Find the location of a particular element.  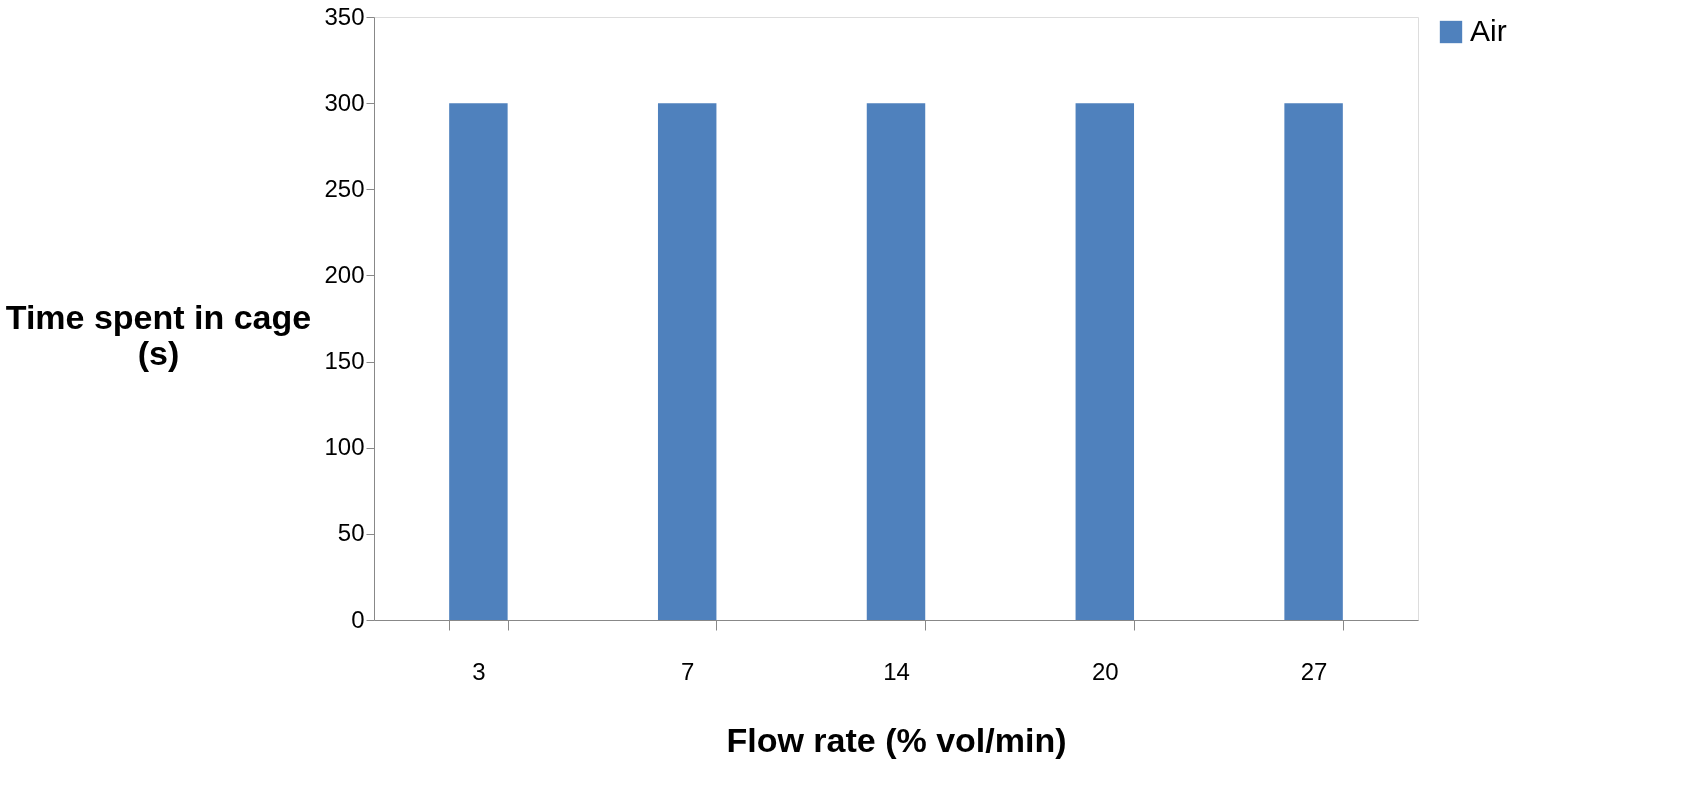

y-tick-label: 250 is located at coordinates (344, 188).